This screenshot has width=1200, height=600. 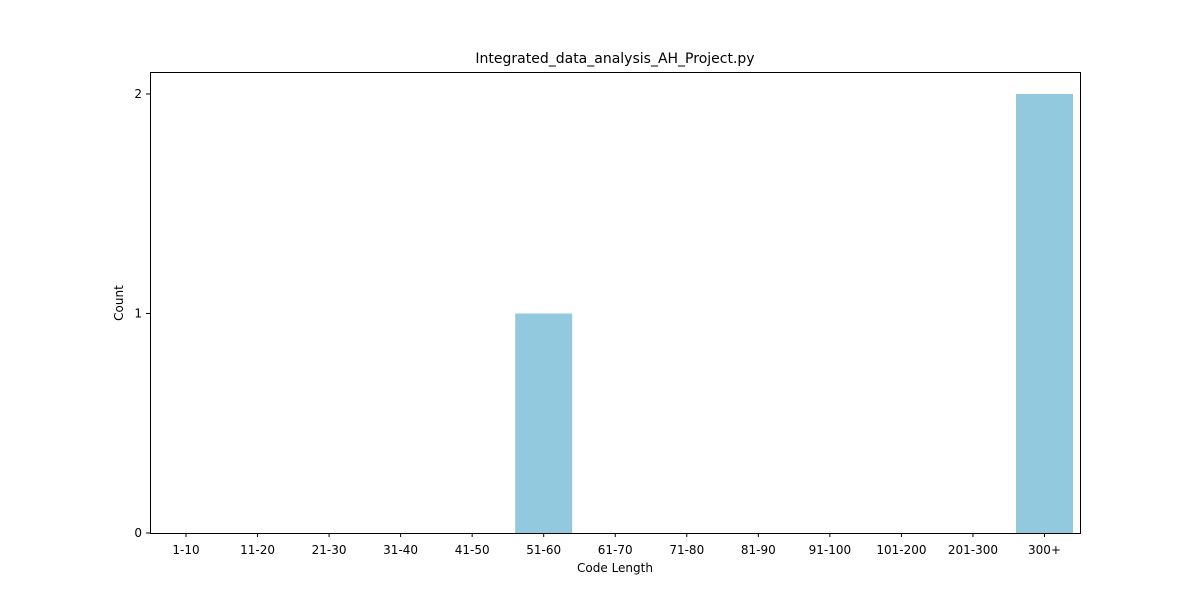 I want to click on y-tick-label: 1, so click(x=138, y=313).